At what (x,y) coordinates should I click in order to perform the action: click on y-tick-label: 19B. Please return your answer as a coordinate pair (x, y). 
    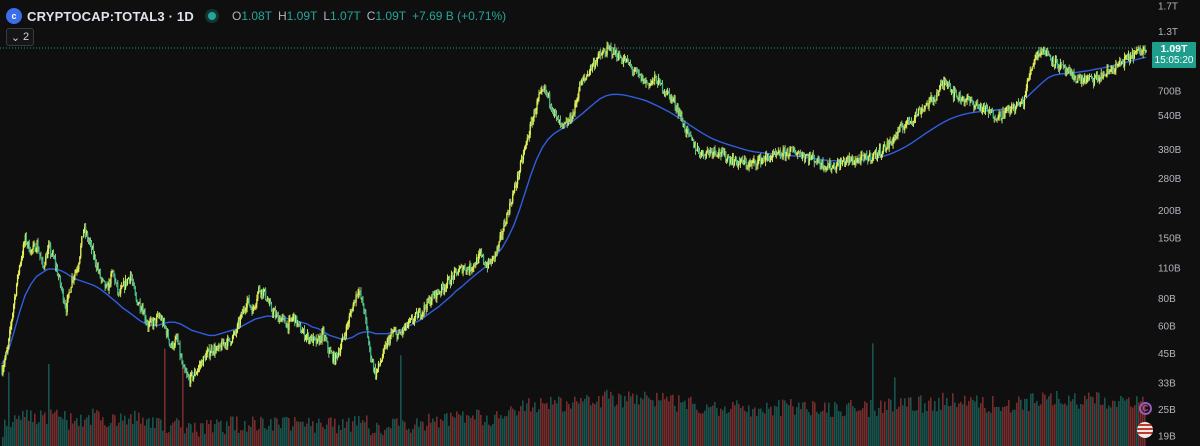
    Looking at the image, I should click on (1167, 436).